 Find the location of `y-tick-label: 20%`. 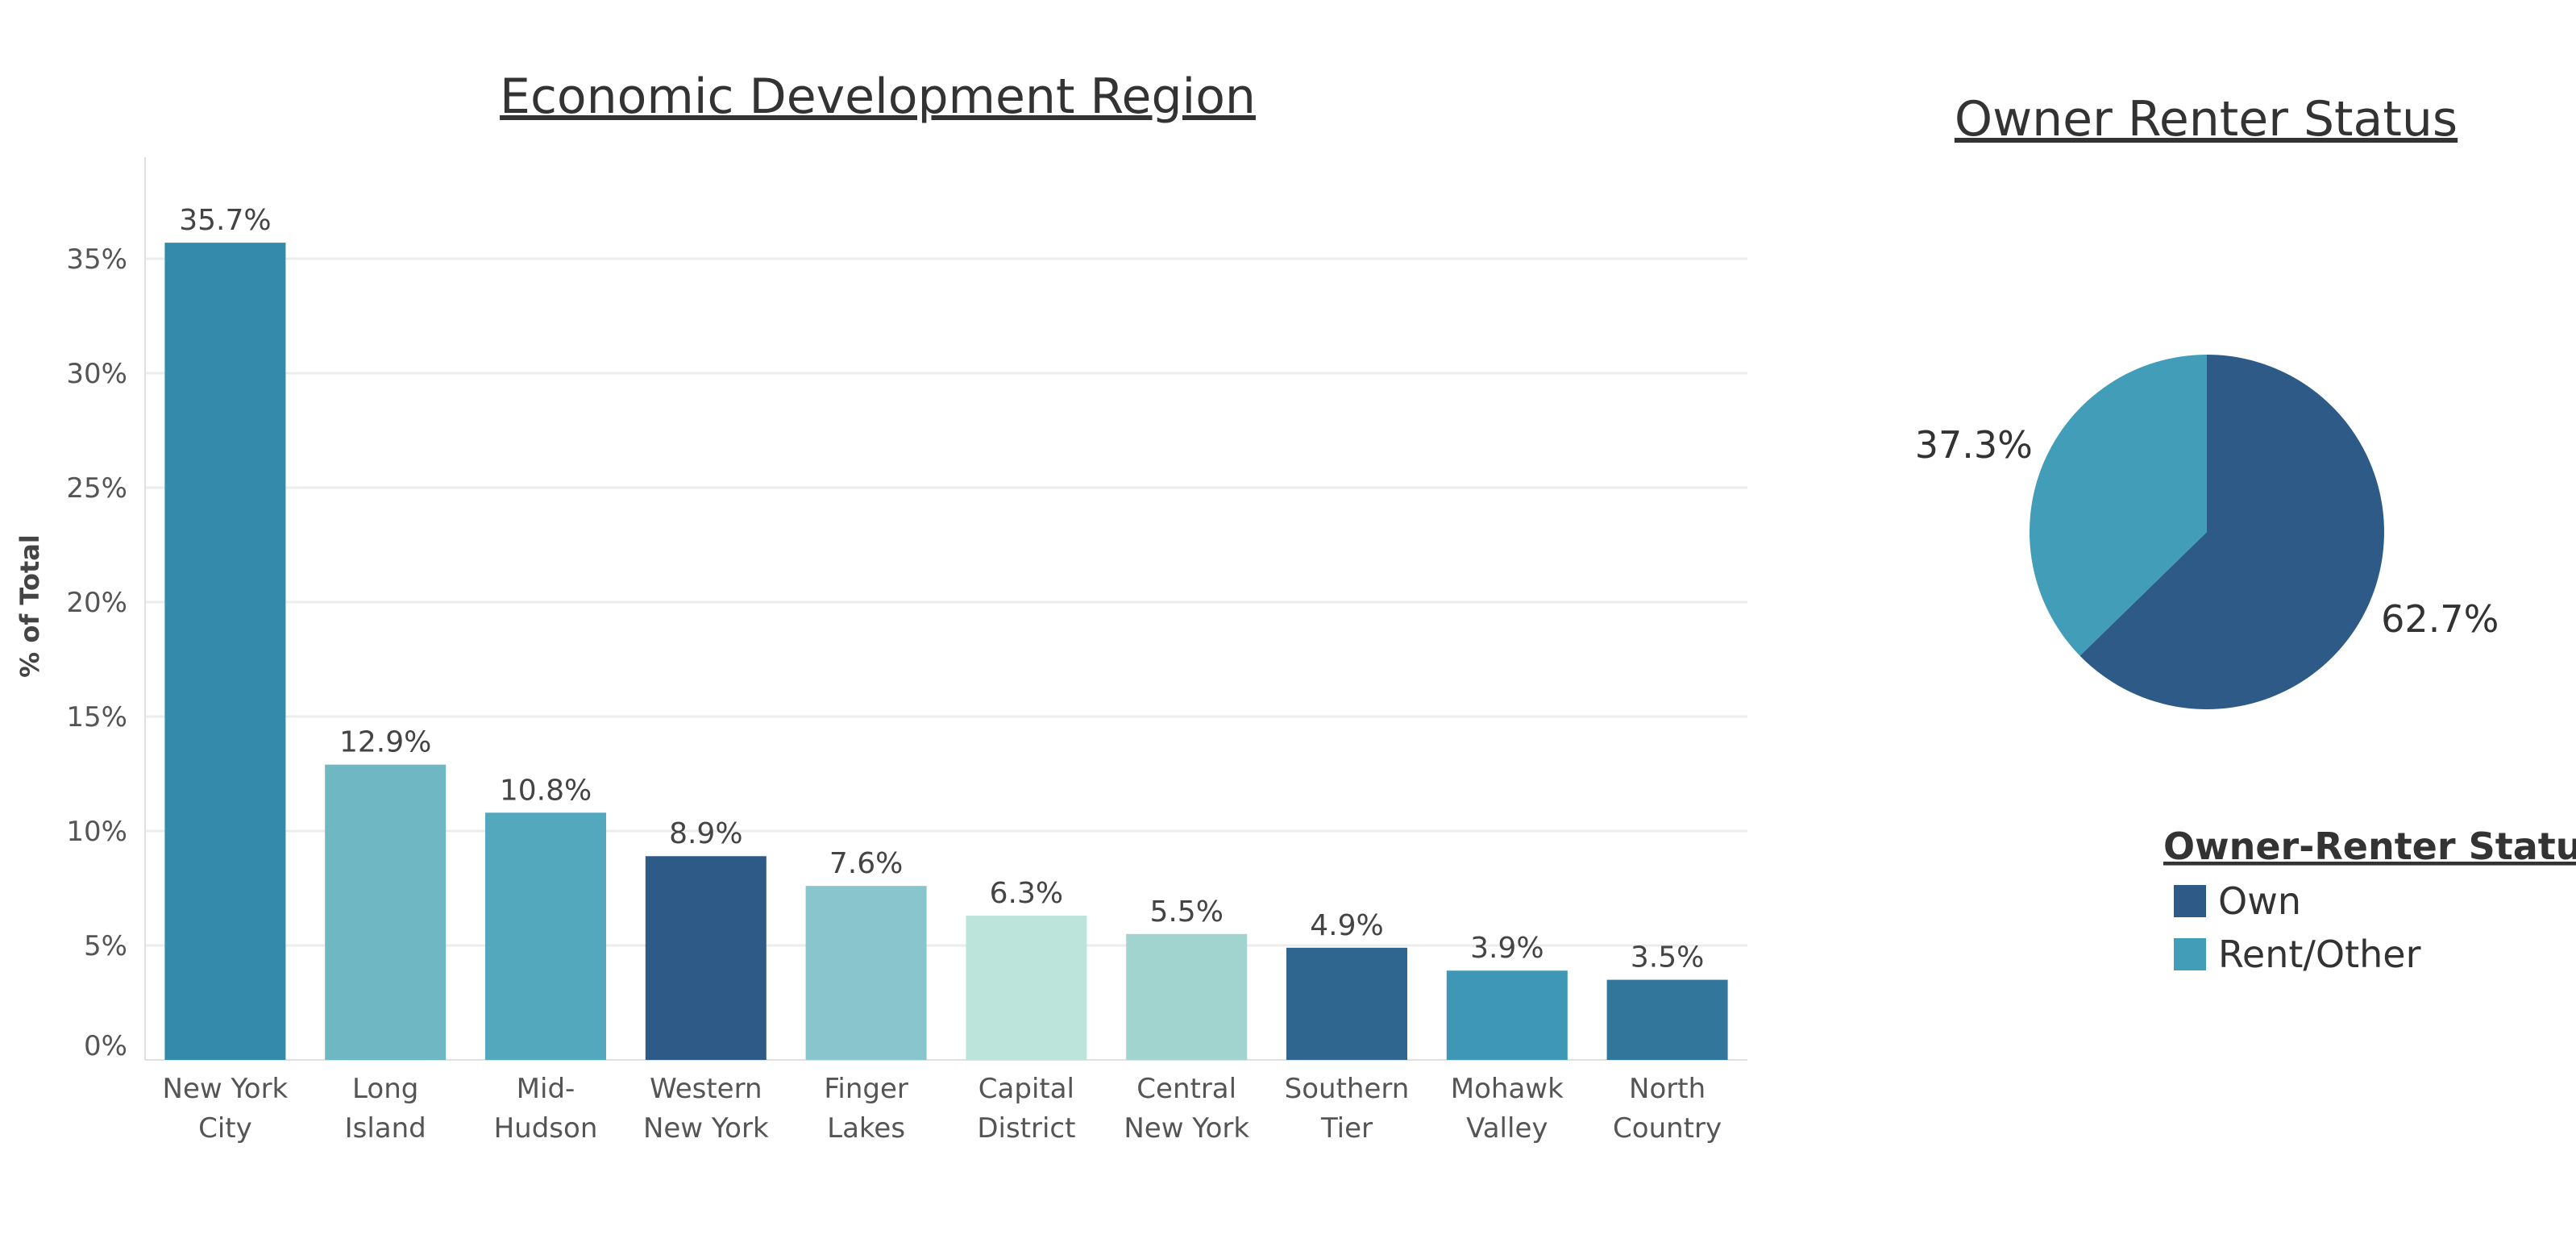

y-tick-label: 20% is located at coordinates (96, 603).